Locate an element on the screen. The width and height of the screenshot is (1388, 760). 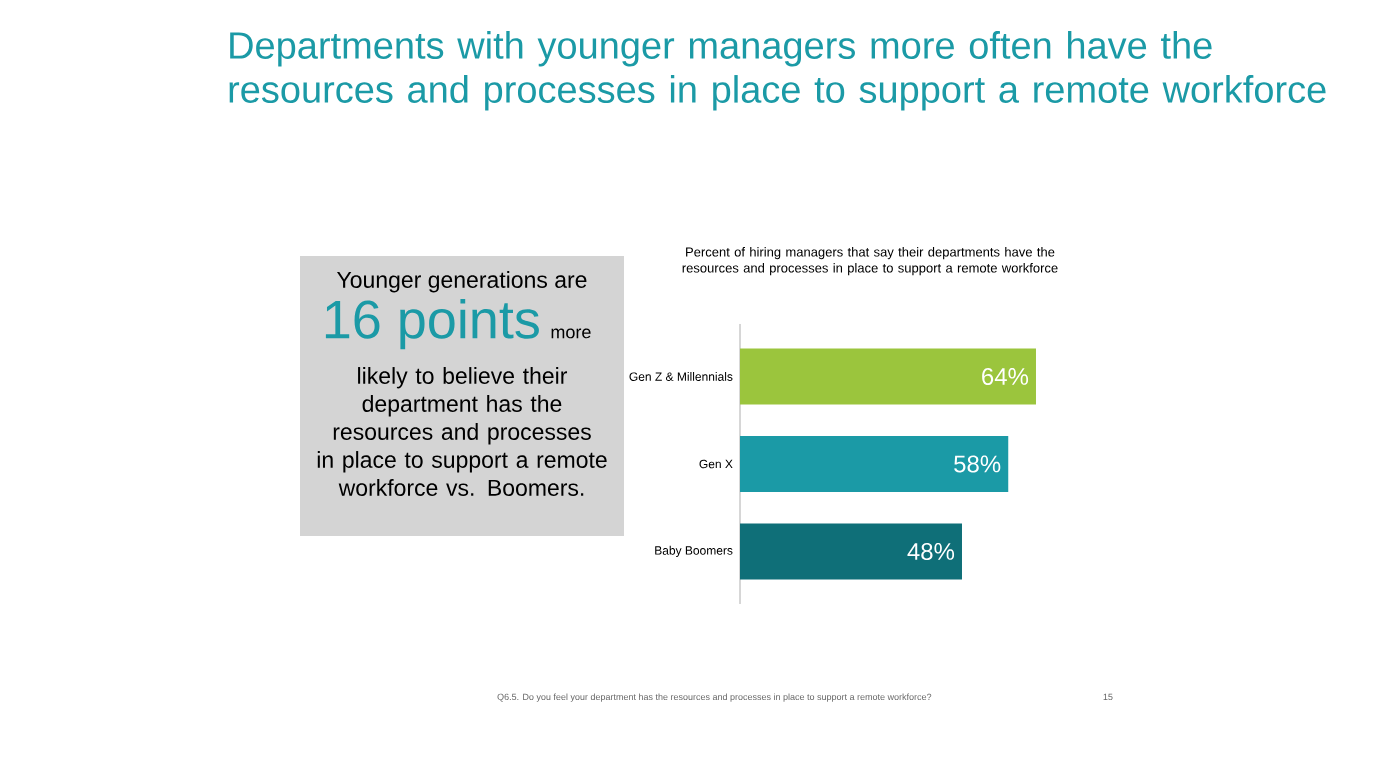
chart-title: Departments with younger managers more often have the resources and processes in place to support a remote workforce is located at coordinates (777, 71).